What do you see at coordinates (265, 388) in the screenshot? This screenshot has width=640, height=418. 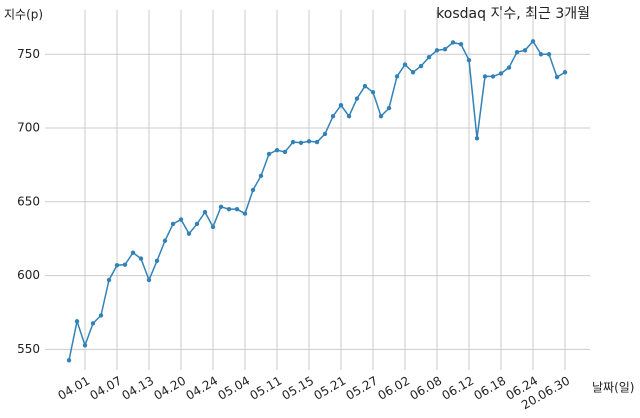 I see `x-tick-label: 05.11` at bounding box center [265, 388].